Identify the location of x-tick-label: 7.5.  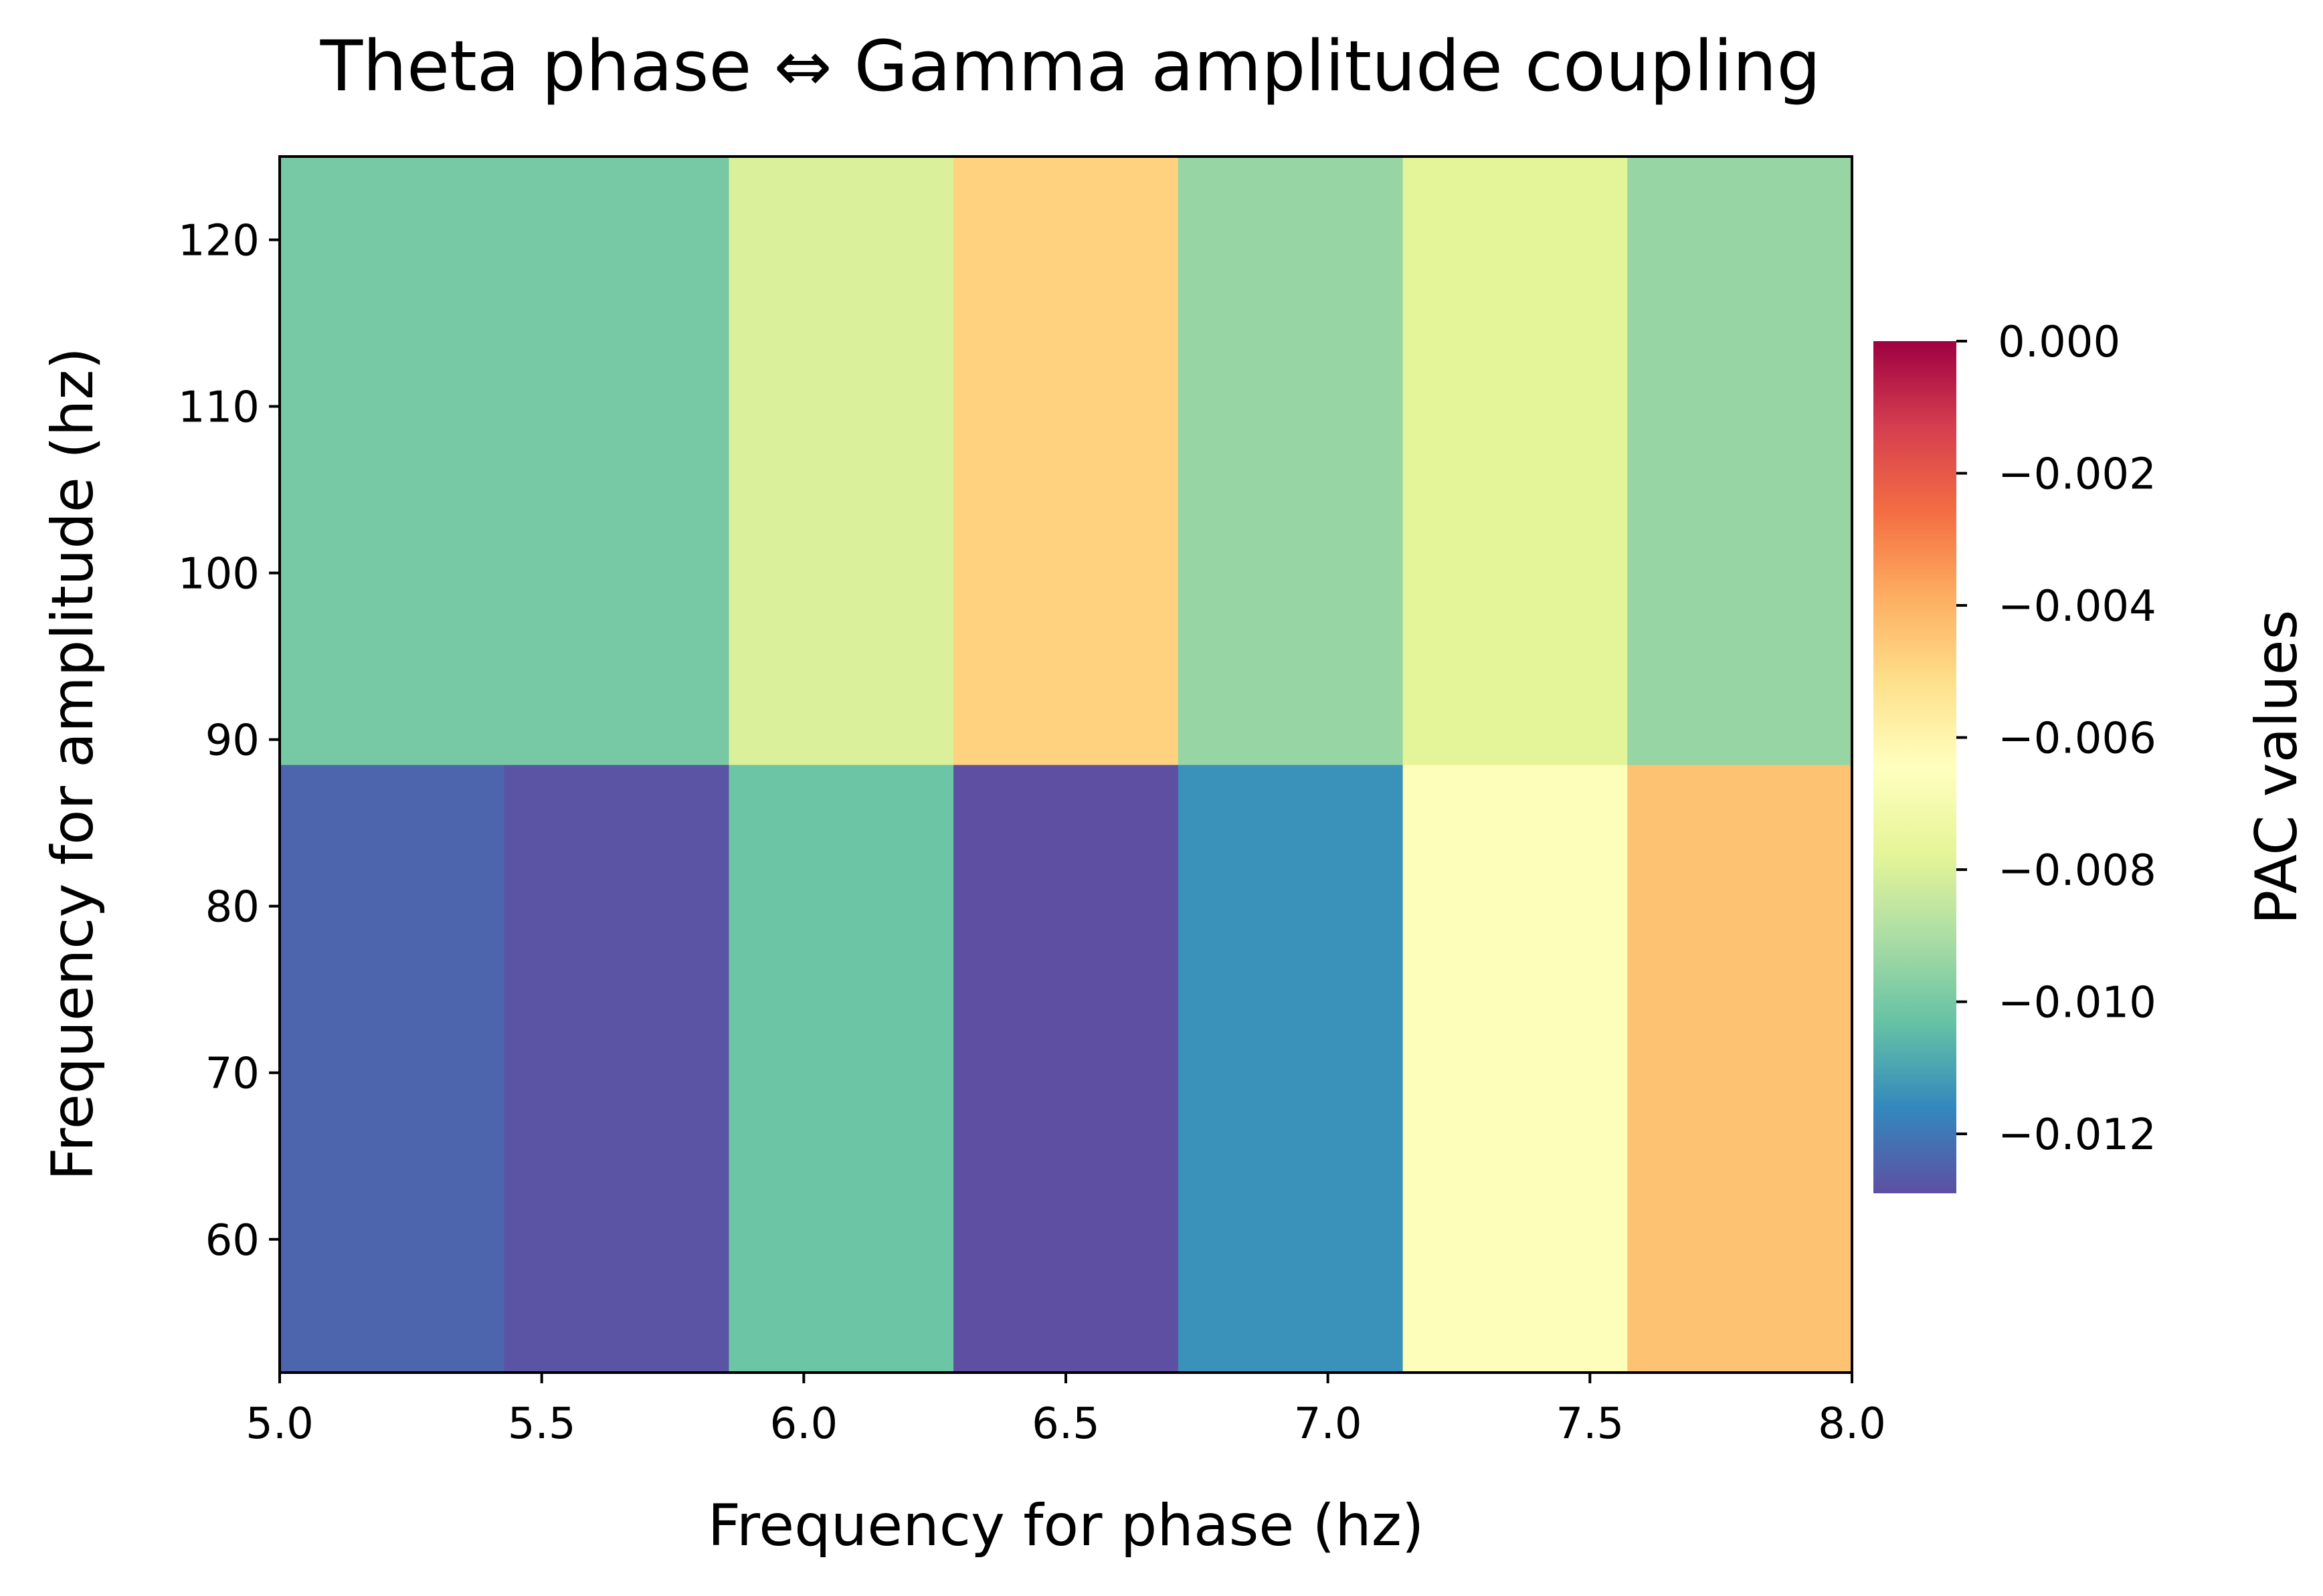
(1590, 1424).